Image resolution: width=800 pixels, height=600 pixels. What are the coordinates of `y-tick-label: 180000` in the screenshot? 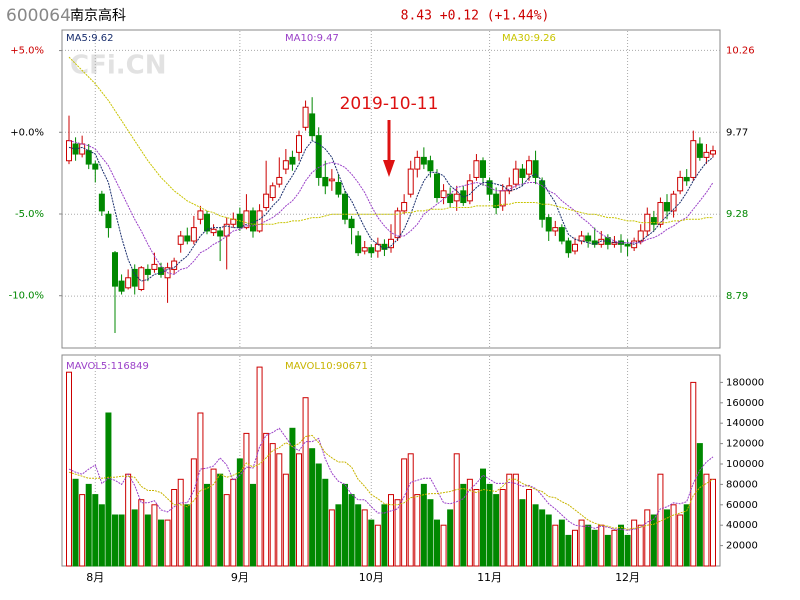 It's located at (745, 382).